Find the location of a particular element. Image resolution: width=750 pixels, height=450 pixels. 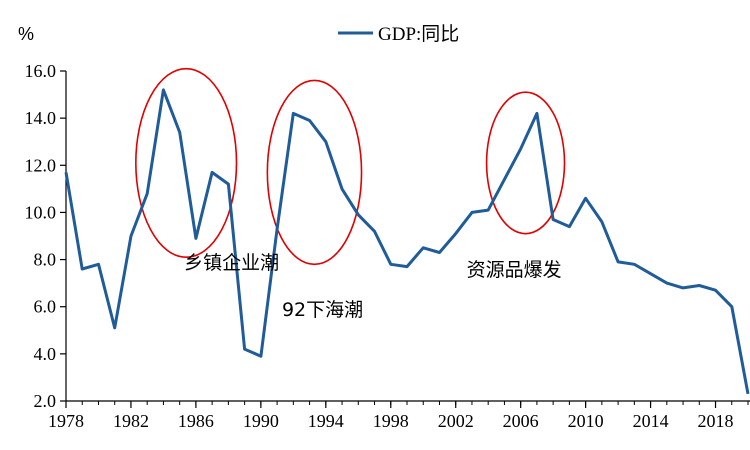

x-tick-label: 1990 is located at coordinates (261, 421).